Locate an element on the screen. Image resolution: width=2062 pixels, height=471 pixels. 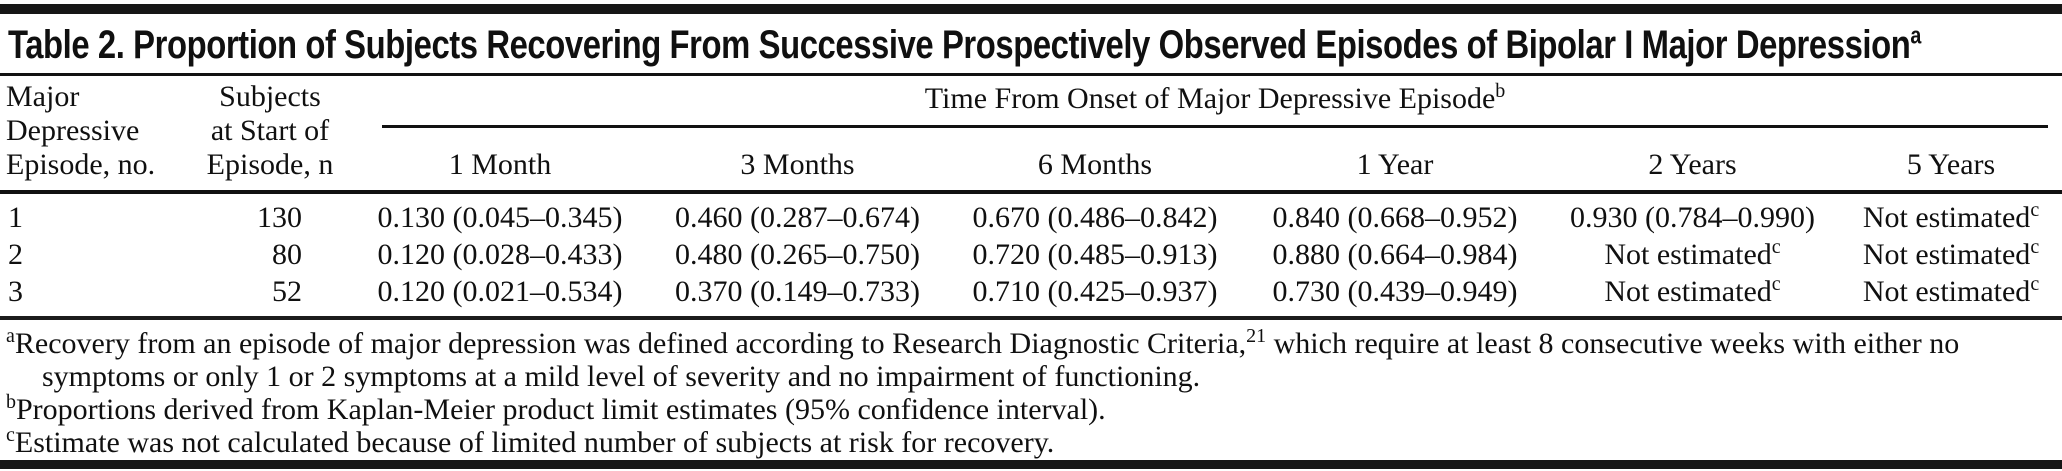
column-header-1-year: 1 Year is located at coordinates (1395, 164).